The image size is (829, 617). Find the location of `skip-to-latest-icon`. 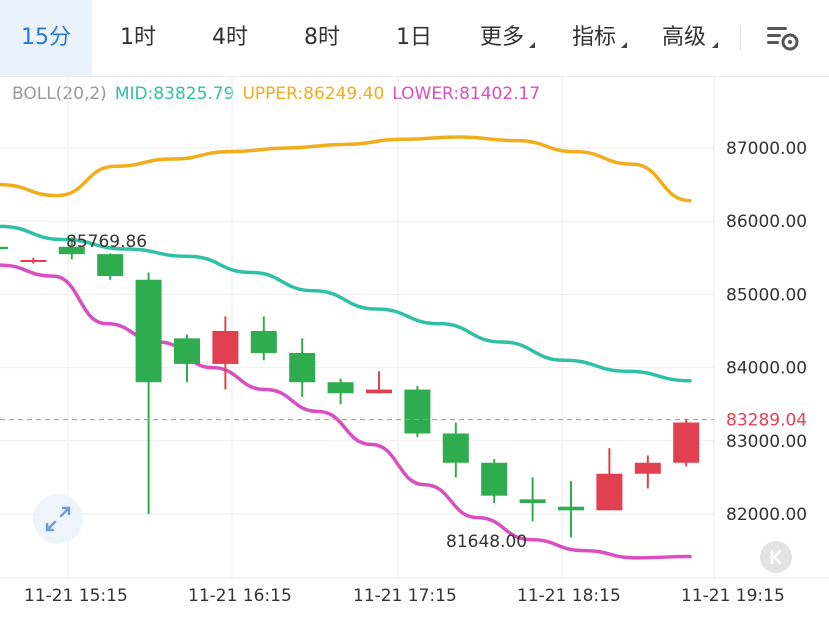

skip-to-latest-icon is located at coordinates (776, 557).